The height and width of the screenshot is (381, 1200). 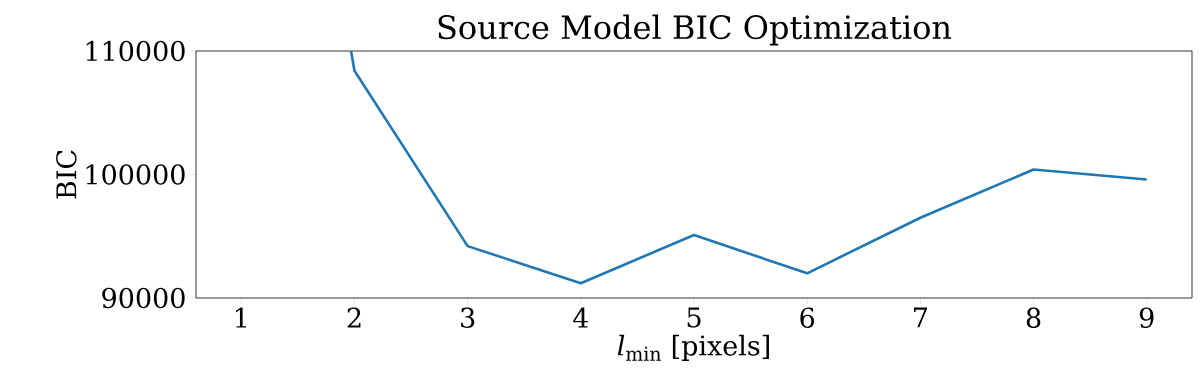 I want to click on chart-title: Source Model BIC Optimization, so click(x=695, y=30).